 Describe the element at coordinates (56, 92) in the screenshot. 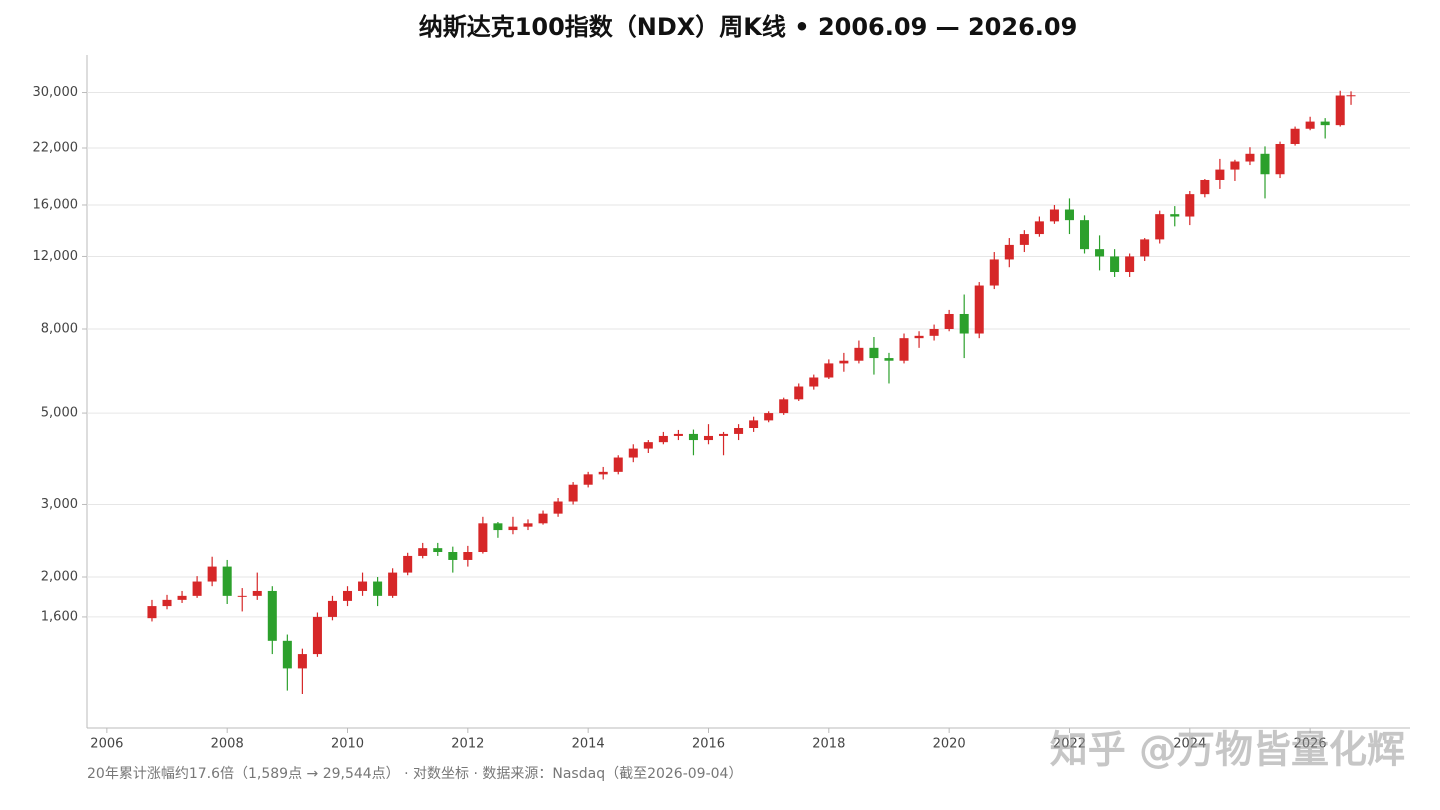

I see `y-tick-label: 30,000` at that location.